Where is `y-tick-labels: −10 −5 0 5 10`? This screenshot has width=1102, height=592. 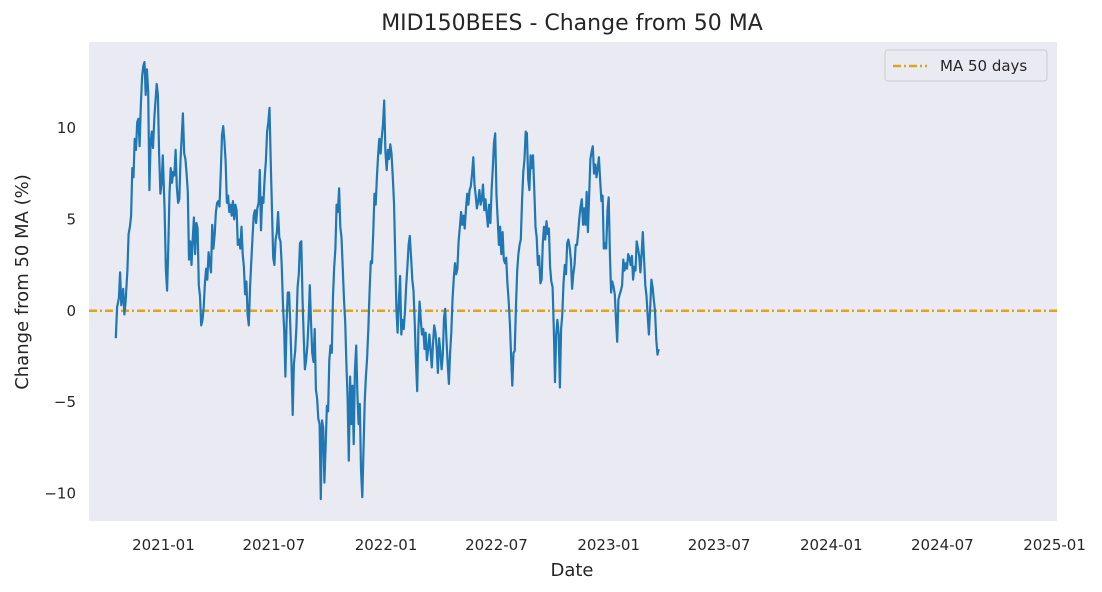 y-tick-labels: −10 −5 0 5 10 is located at coordinates (60, 311).